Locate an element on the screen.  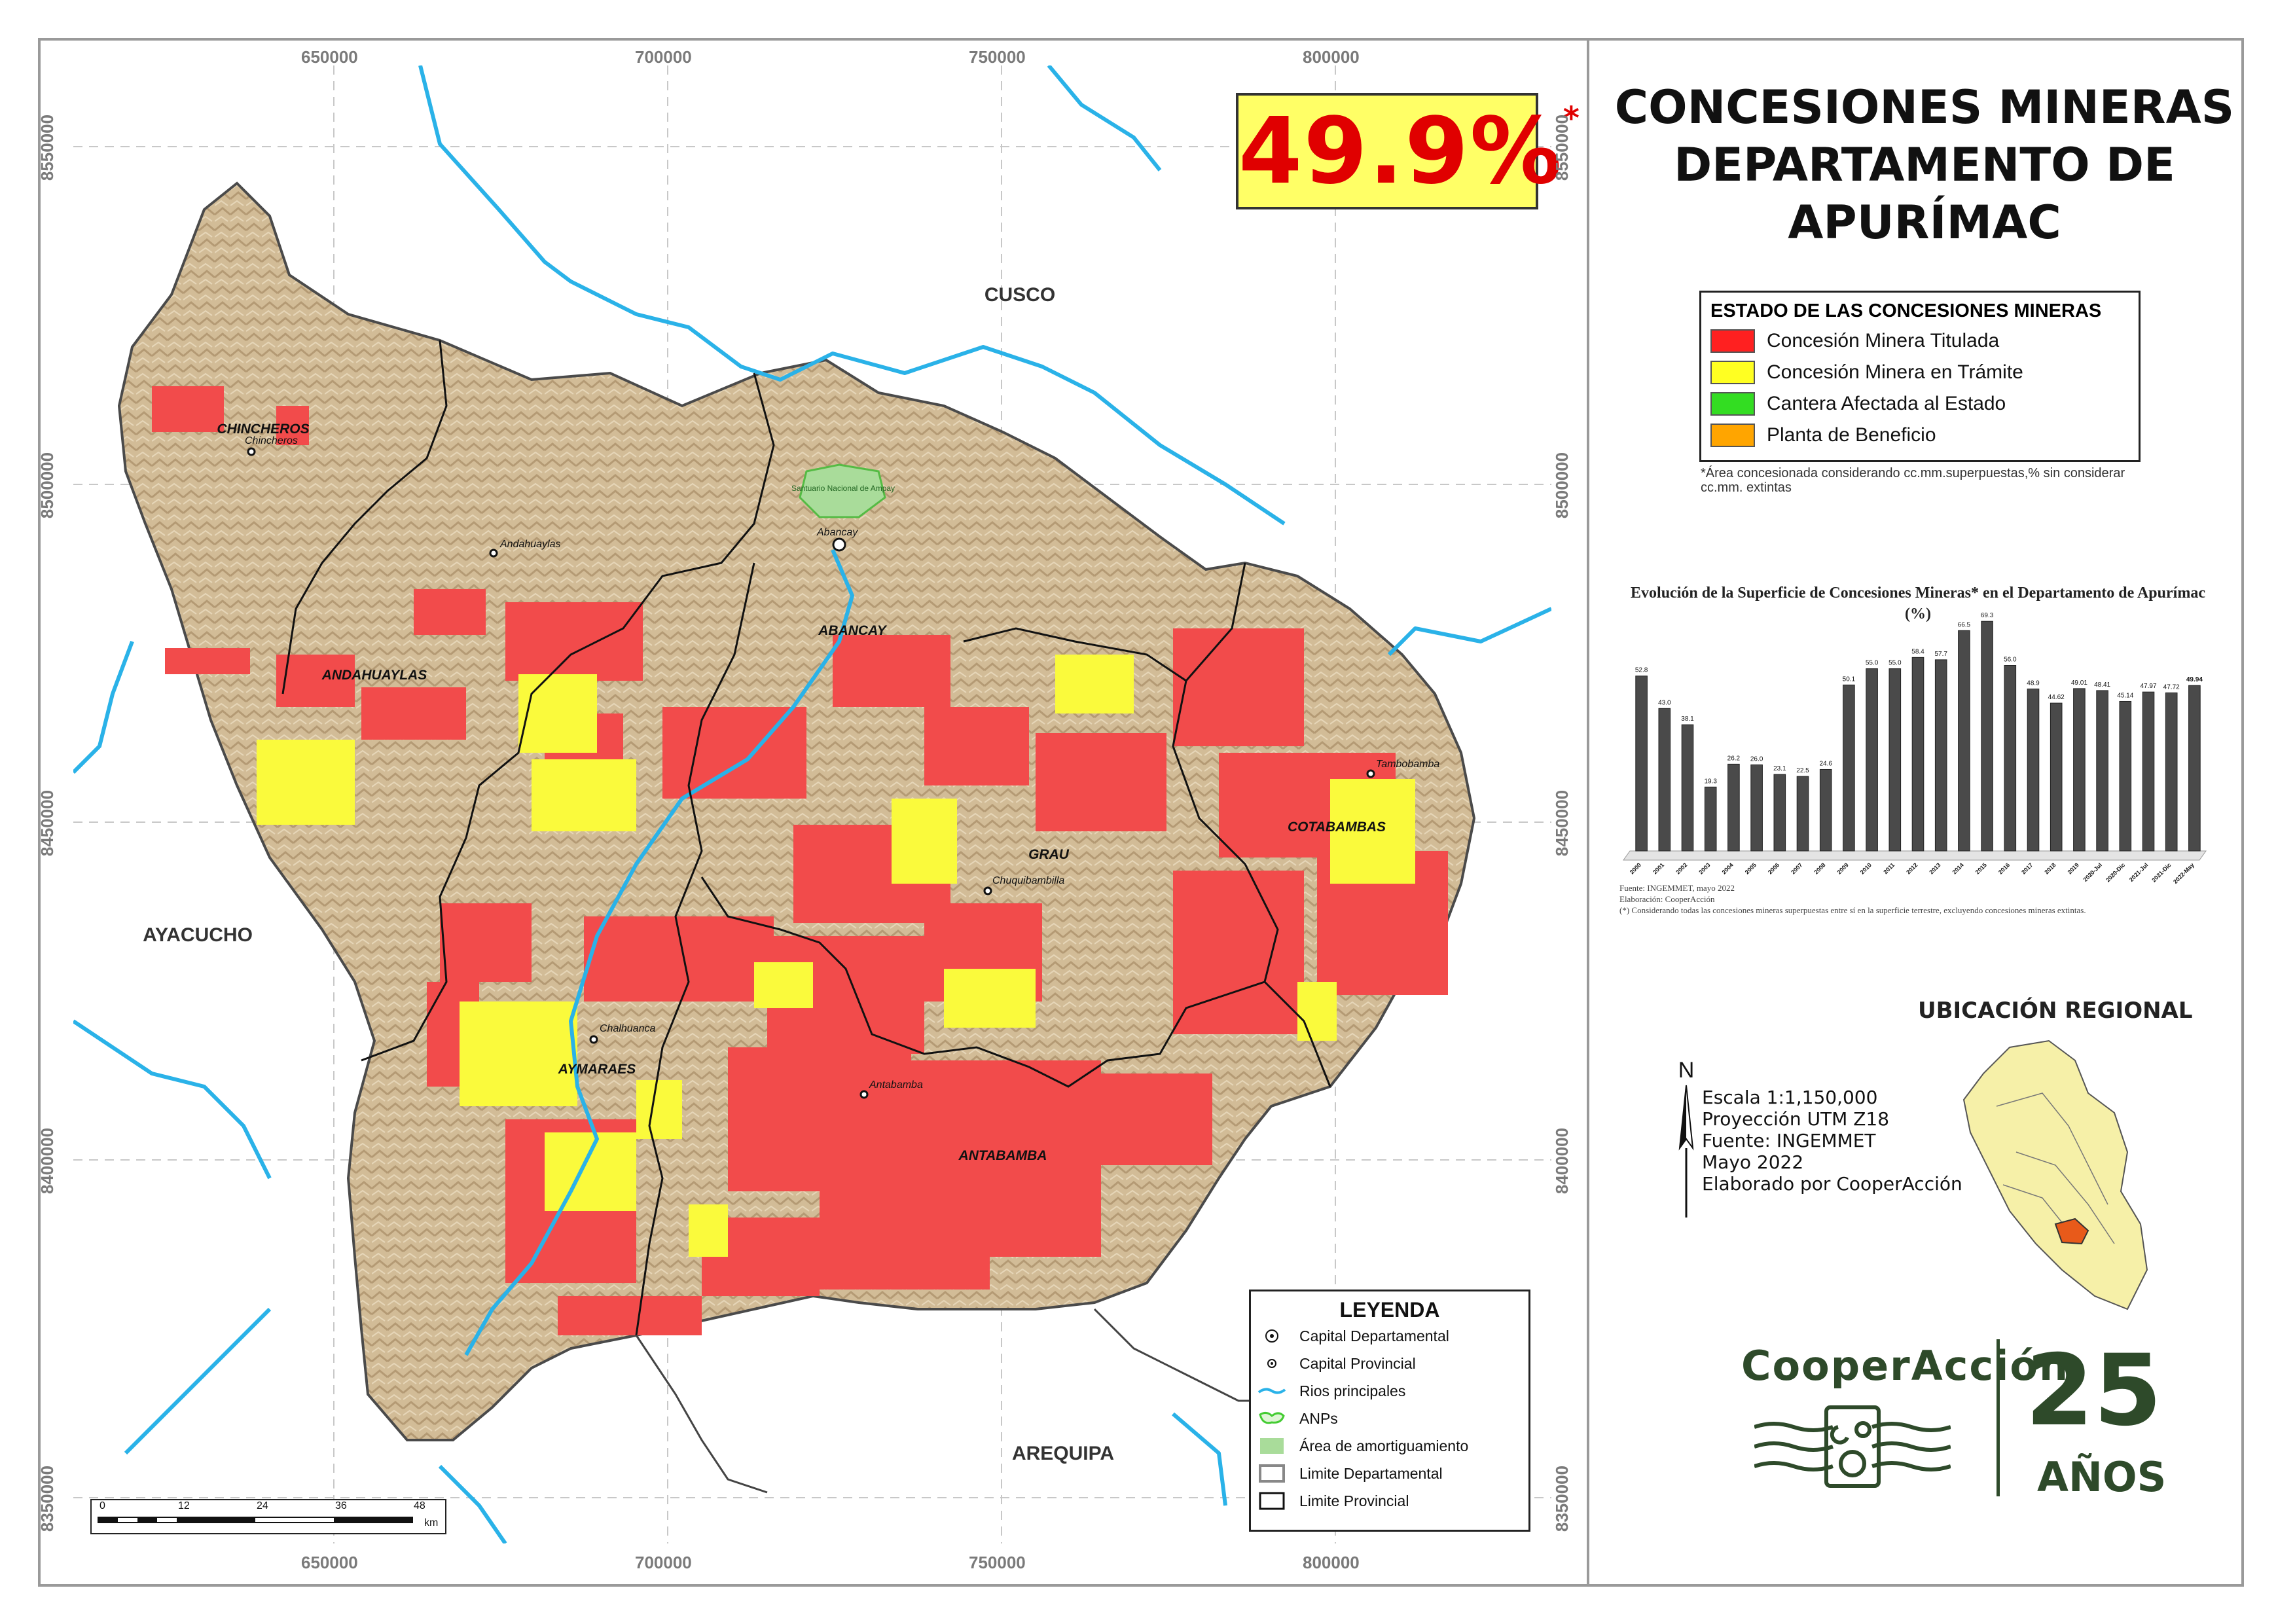
chart-category-label: 2013 is located at coordinates (1935, 868).